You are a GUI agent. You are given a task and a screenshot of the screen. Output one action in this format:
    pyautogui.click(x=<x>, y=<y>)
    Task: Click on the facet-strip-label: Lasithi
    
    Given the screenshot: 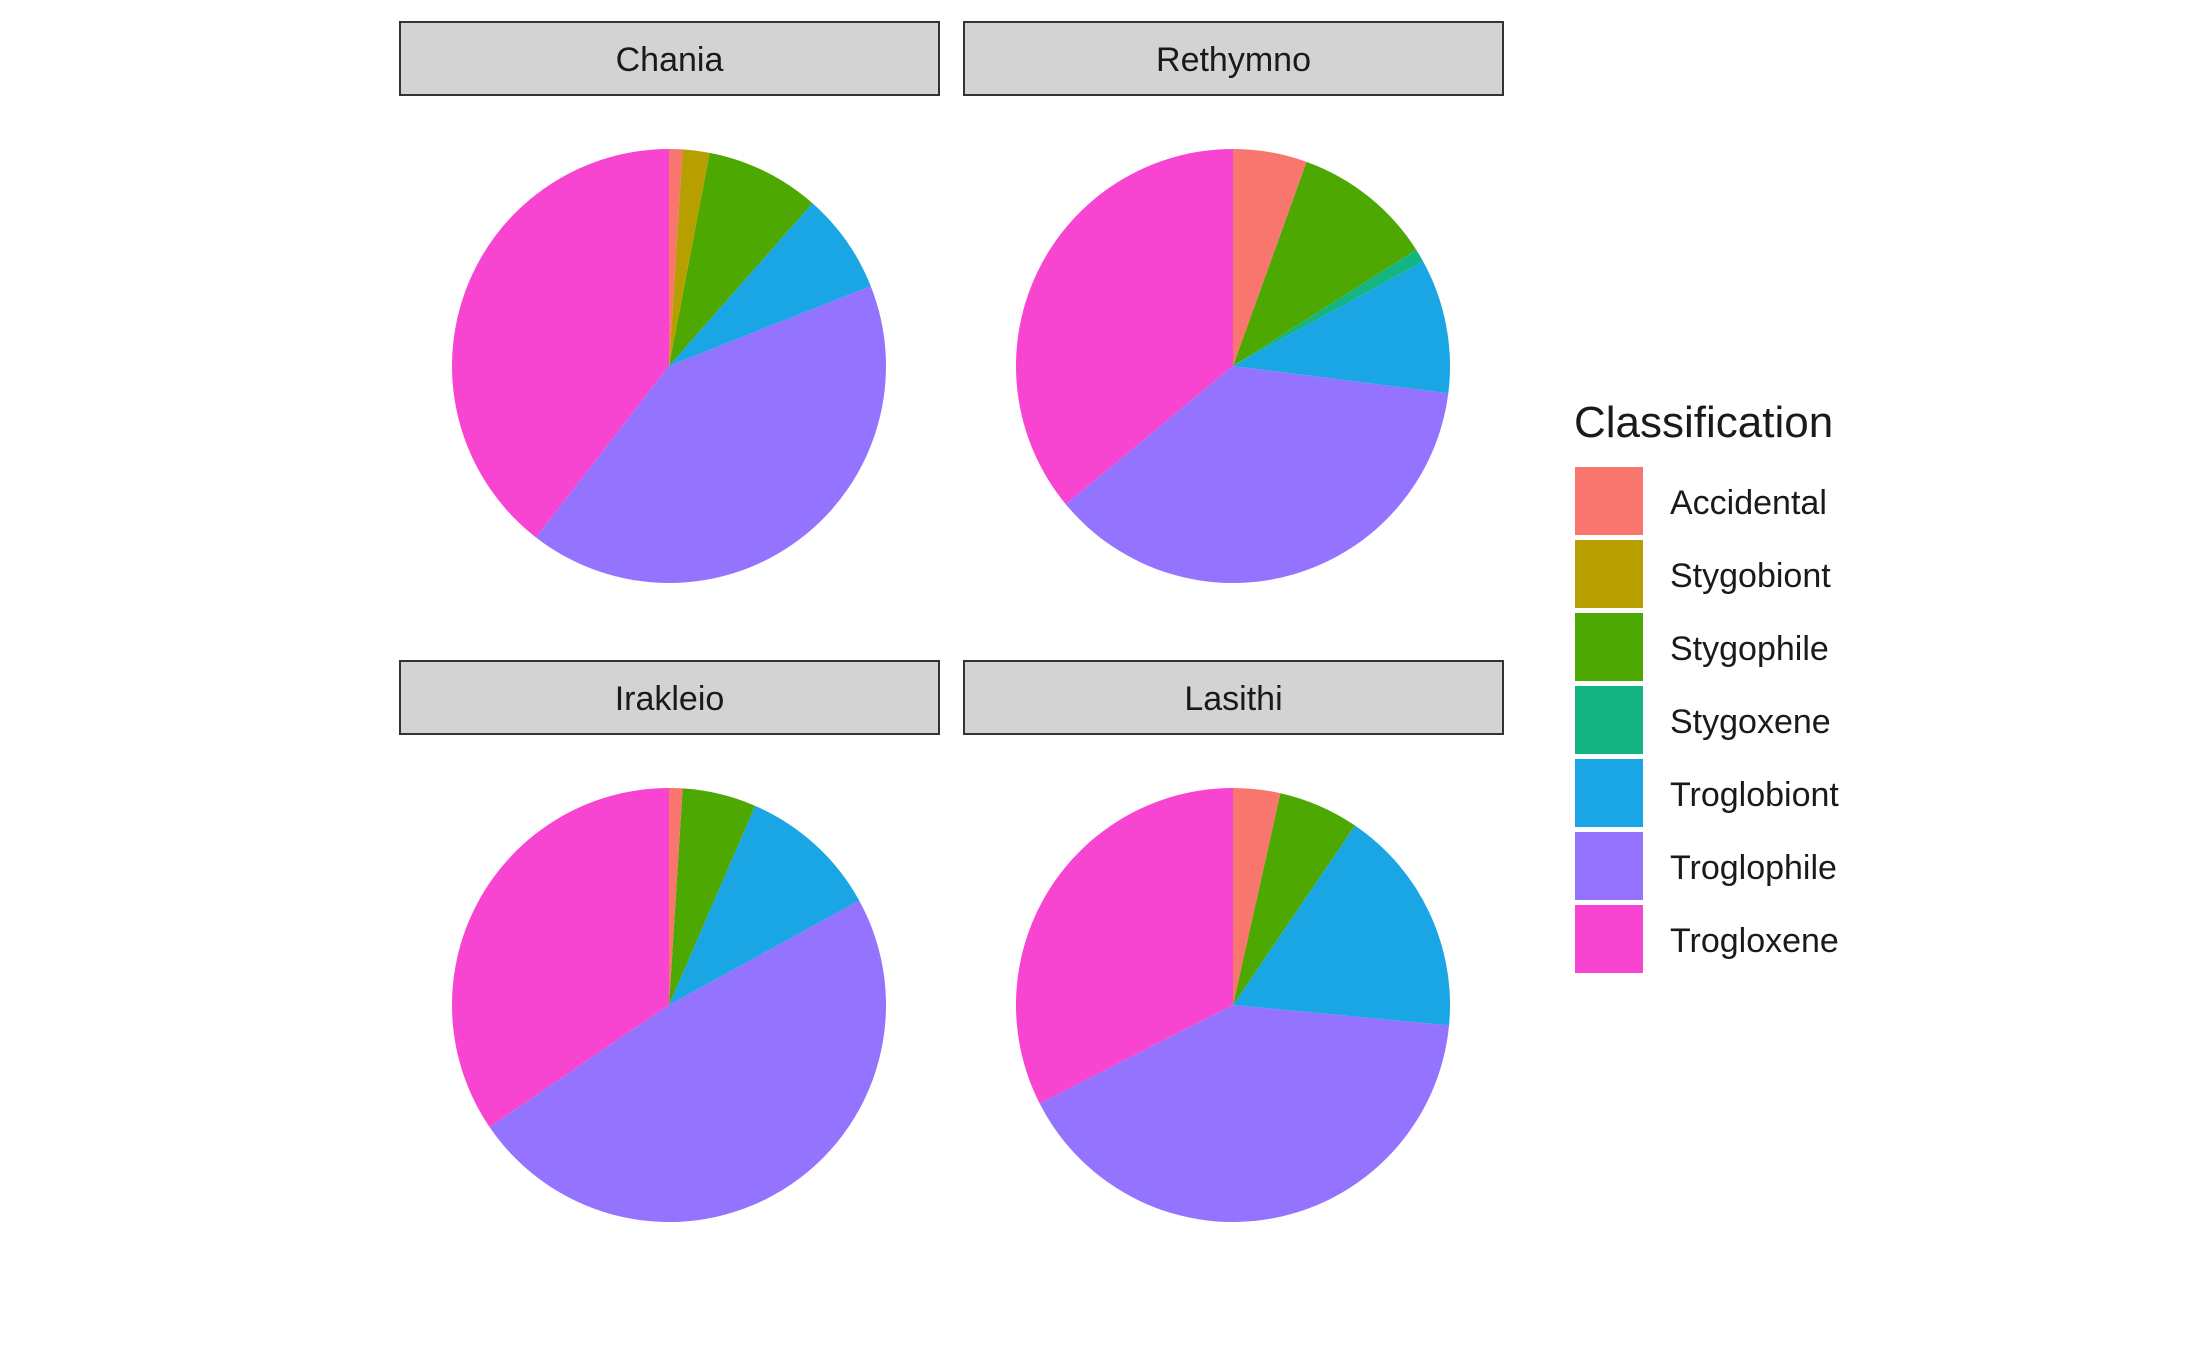 What is the action you would take?
    pyautogui.click(x=1233, y=699)
    